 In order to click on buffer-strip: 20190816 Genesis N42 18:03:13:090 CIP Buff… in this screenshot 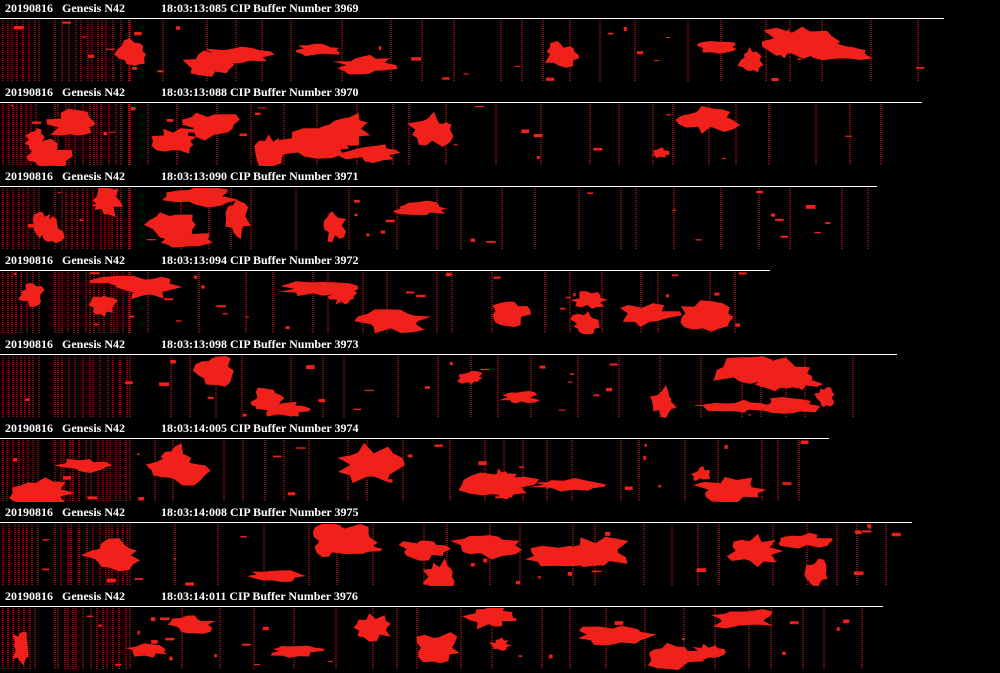, I will do `click(438, 209)`.